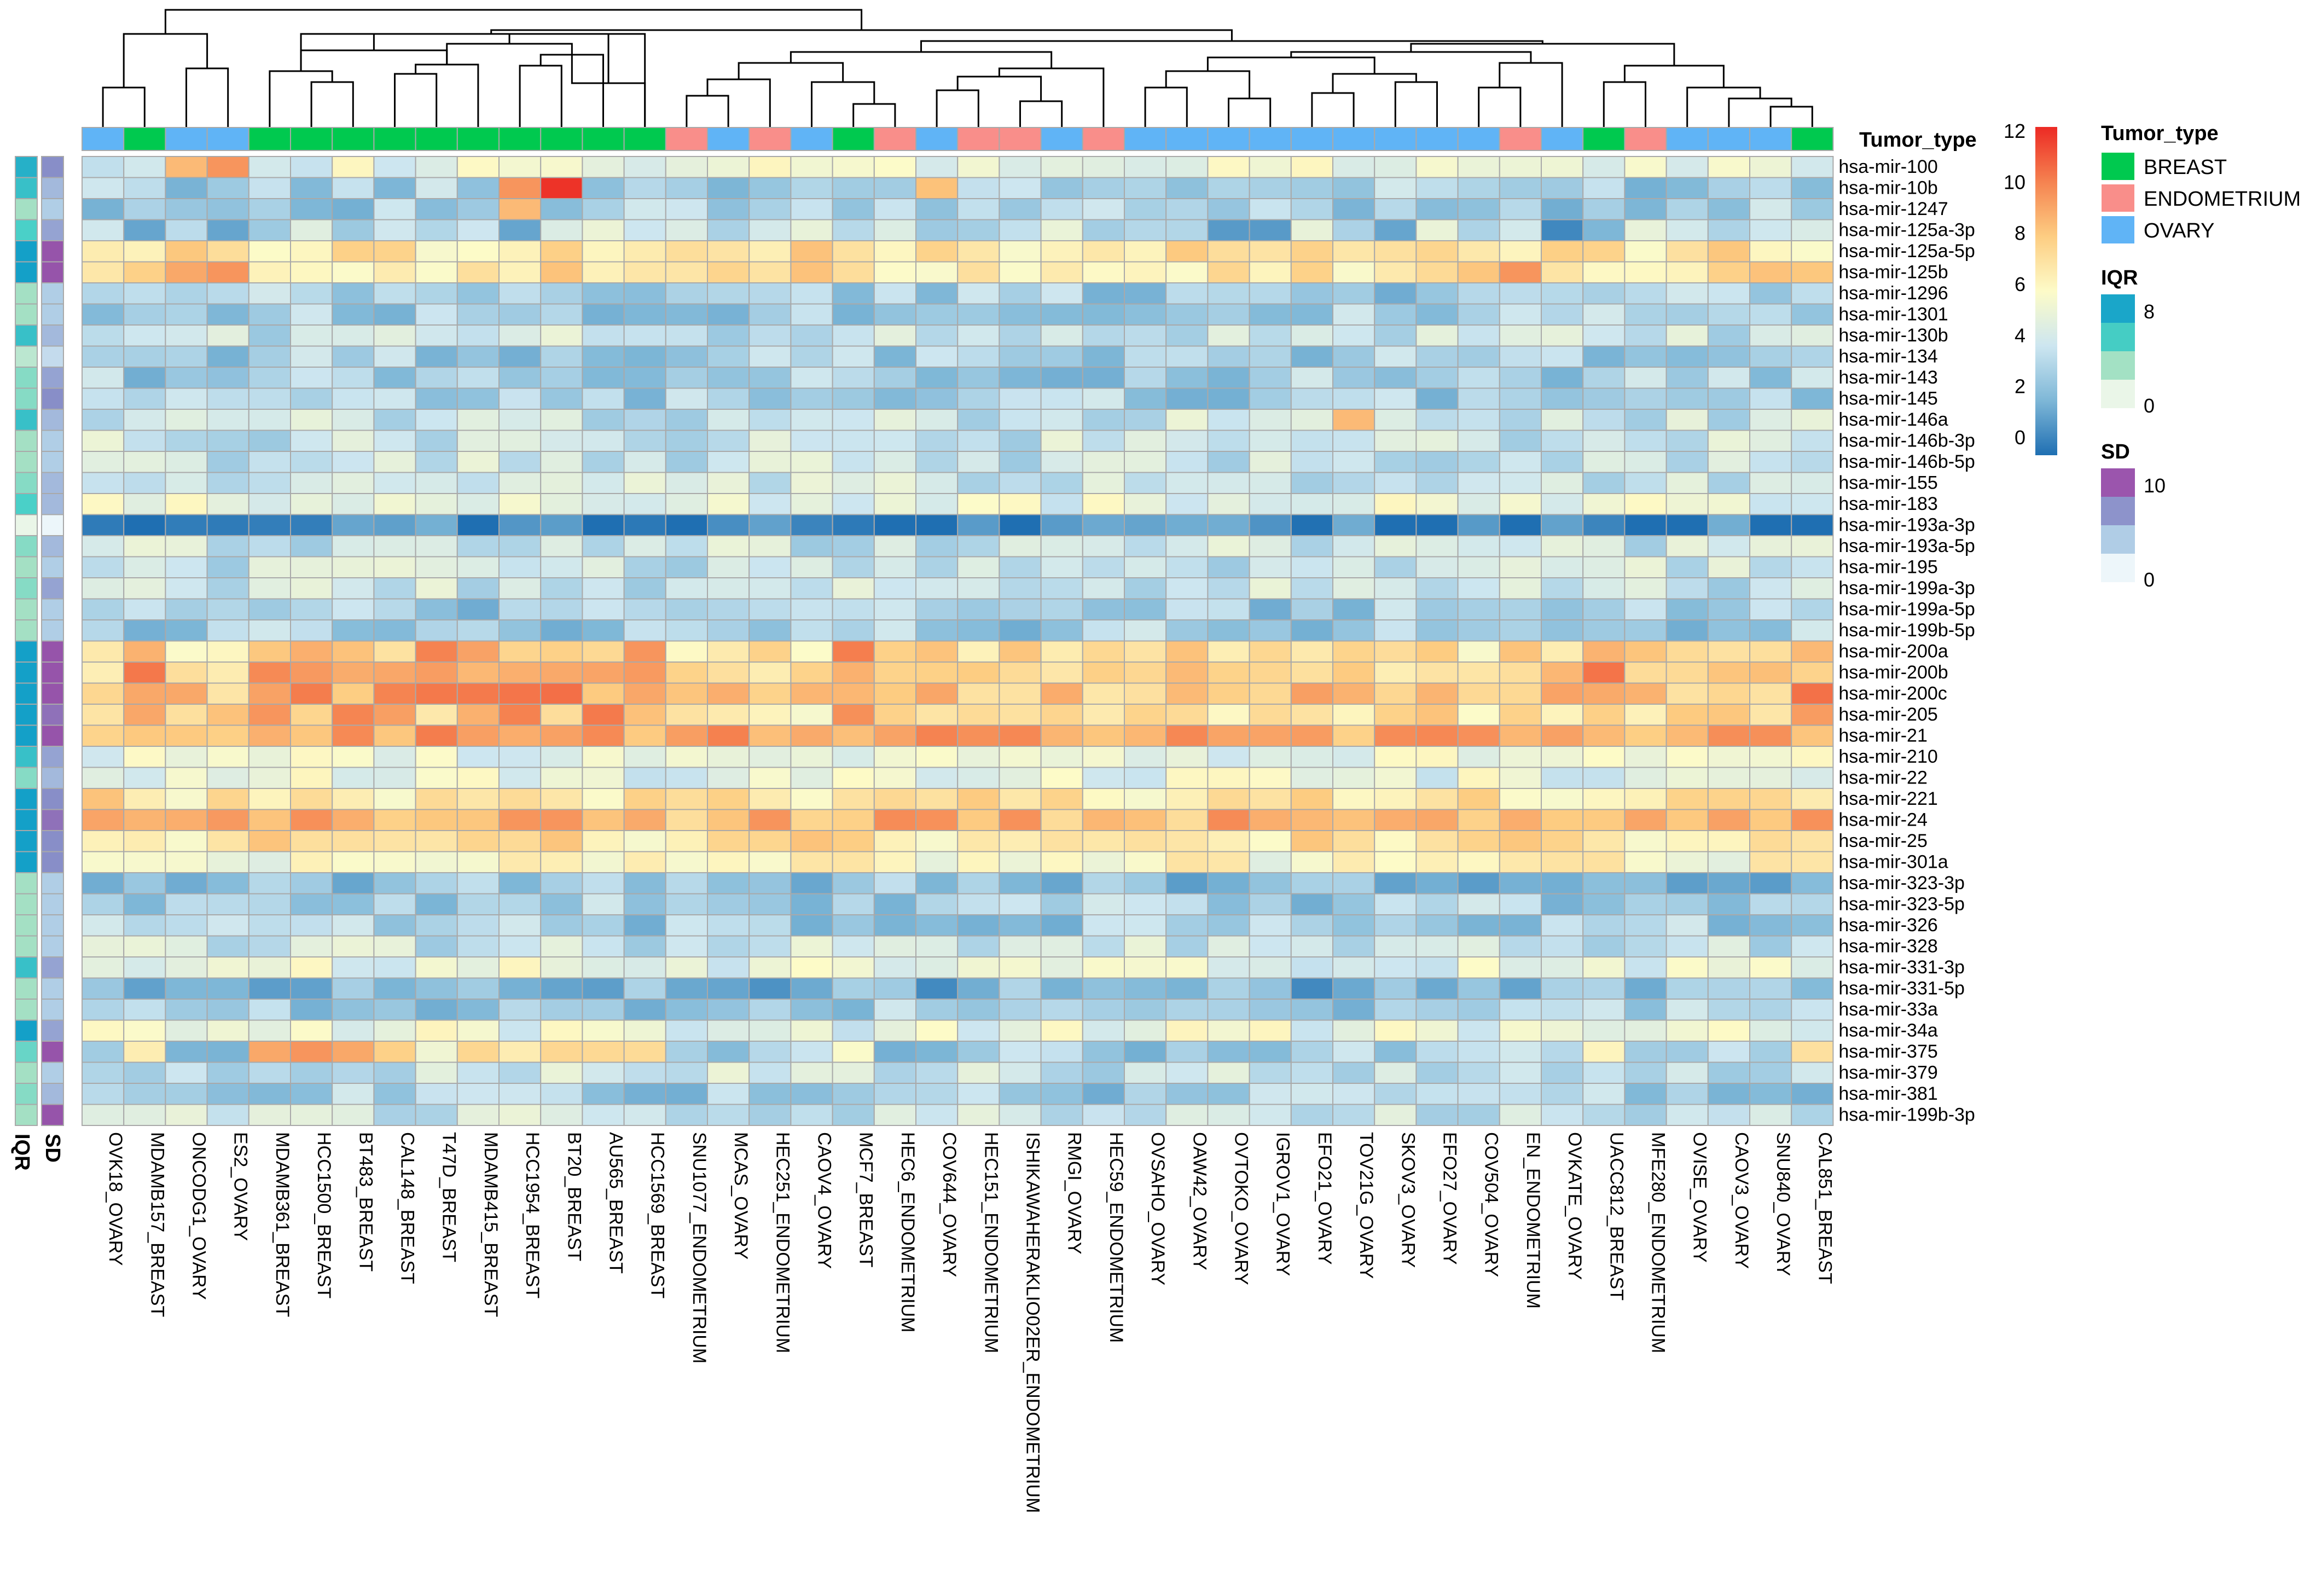 Image resolution: width=2310 pixels, height=1596 pixels. I want to click on iqr-legend-swatch, so click(2118, 394).